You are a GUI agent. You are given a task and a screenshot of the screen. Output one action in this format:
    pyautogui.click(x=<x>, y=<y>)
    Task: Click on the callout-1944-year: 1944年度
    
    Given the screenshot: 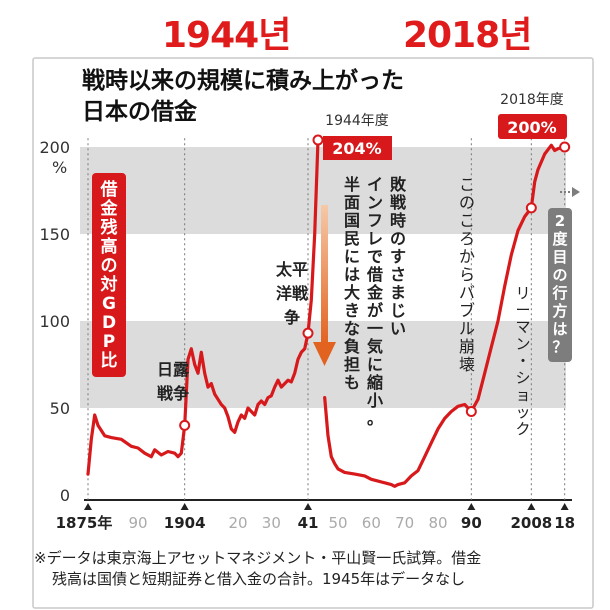 What is the action you would take?
    pyautogui.click(x=357, y=121)
    